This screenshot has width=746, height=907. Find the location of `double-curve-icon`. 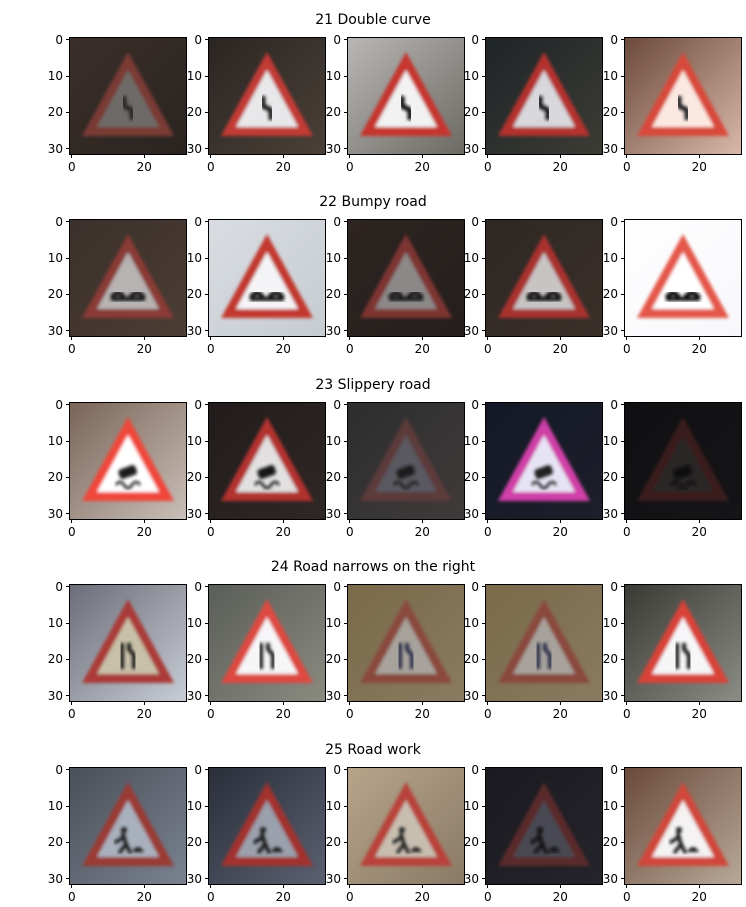

double-curve-icon is located at coordinates (406, 108).